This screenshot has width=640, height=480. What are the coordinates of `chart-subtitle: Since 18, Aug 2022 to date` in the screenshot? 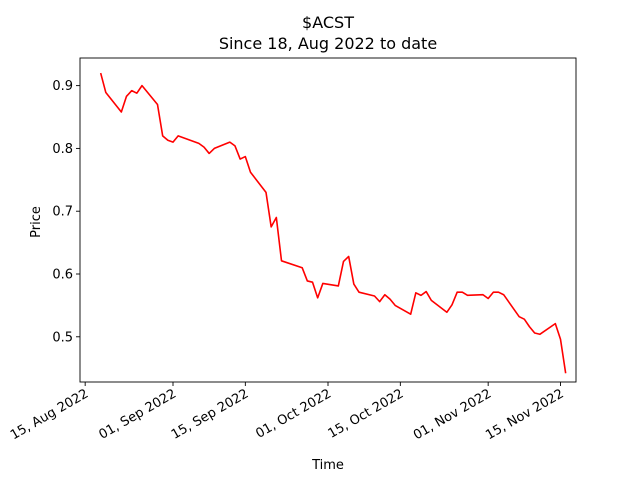 It's located at (328, 43).